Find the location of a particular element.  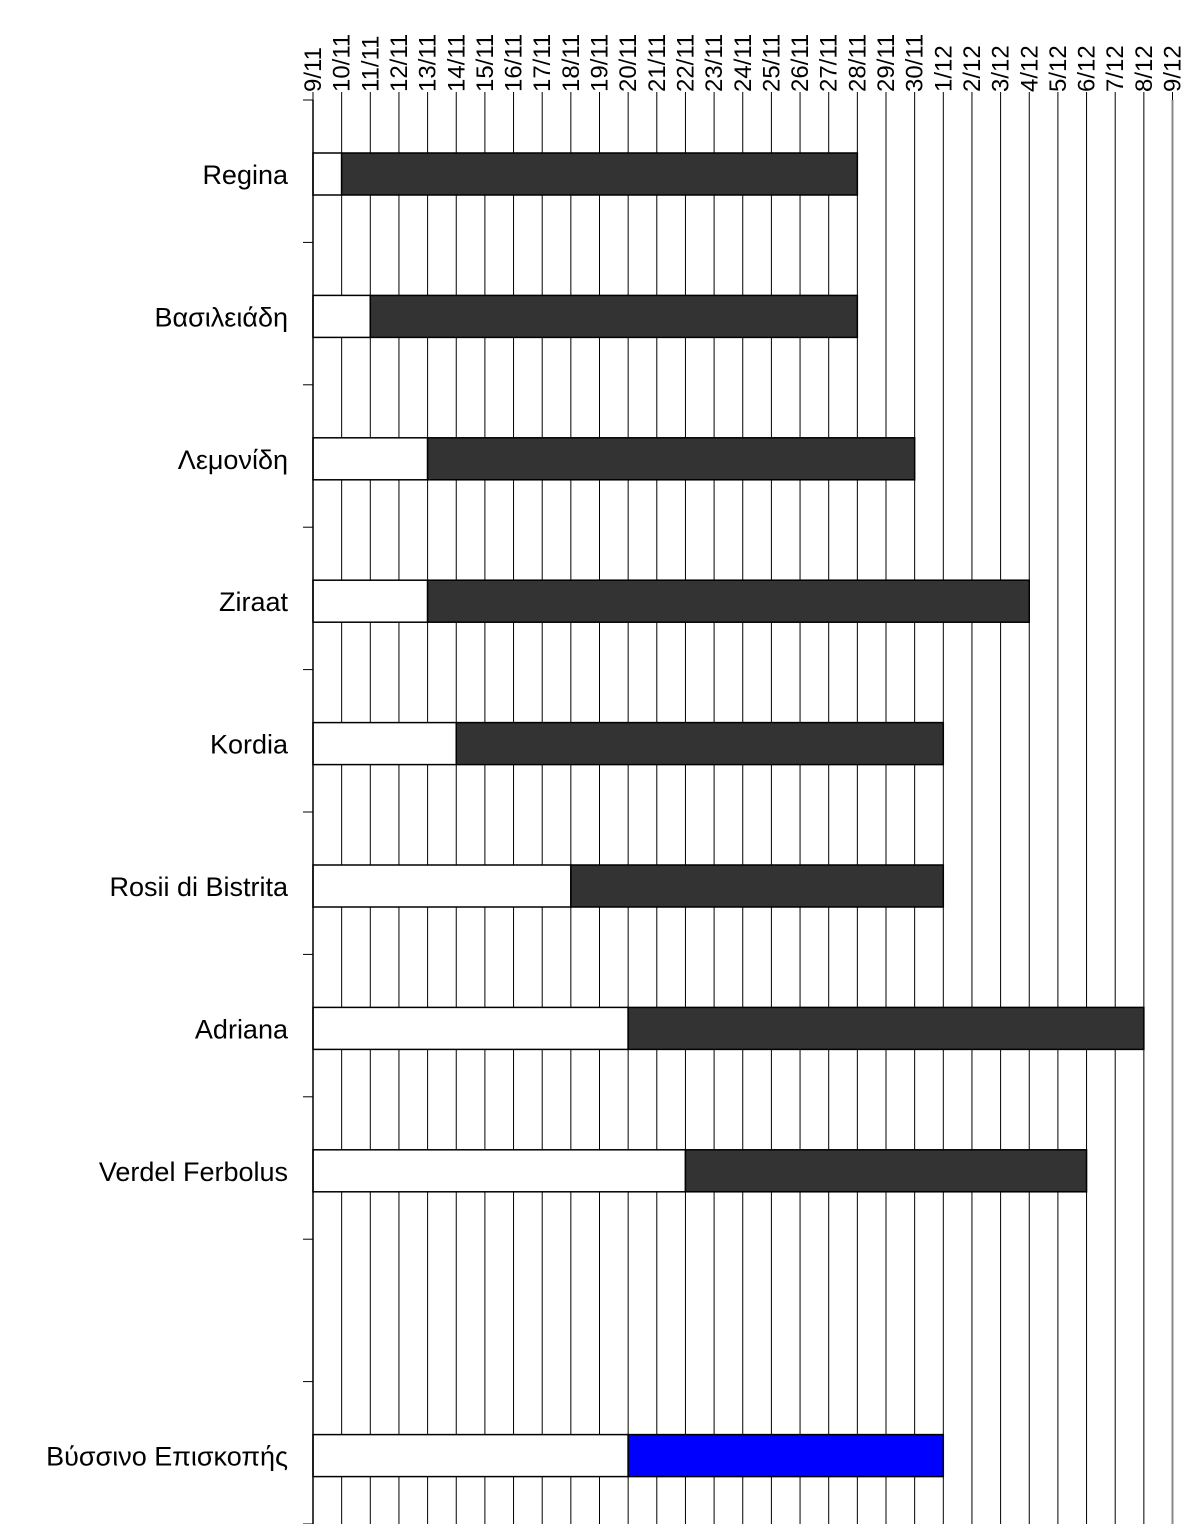

x-tick-label: 30/11 is located at coordinates (915, 63).